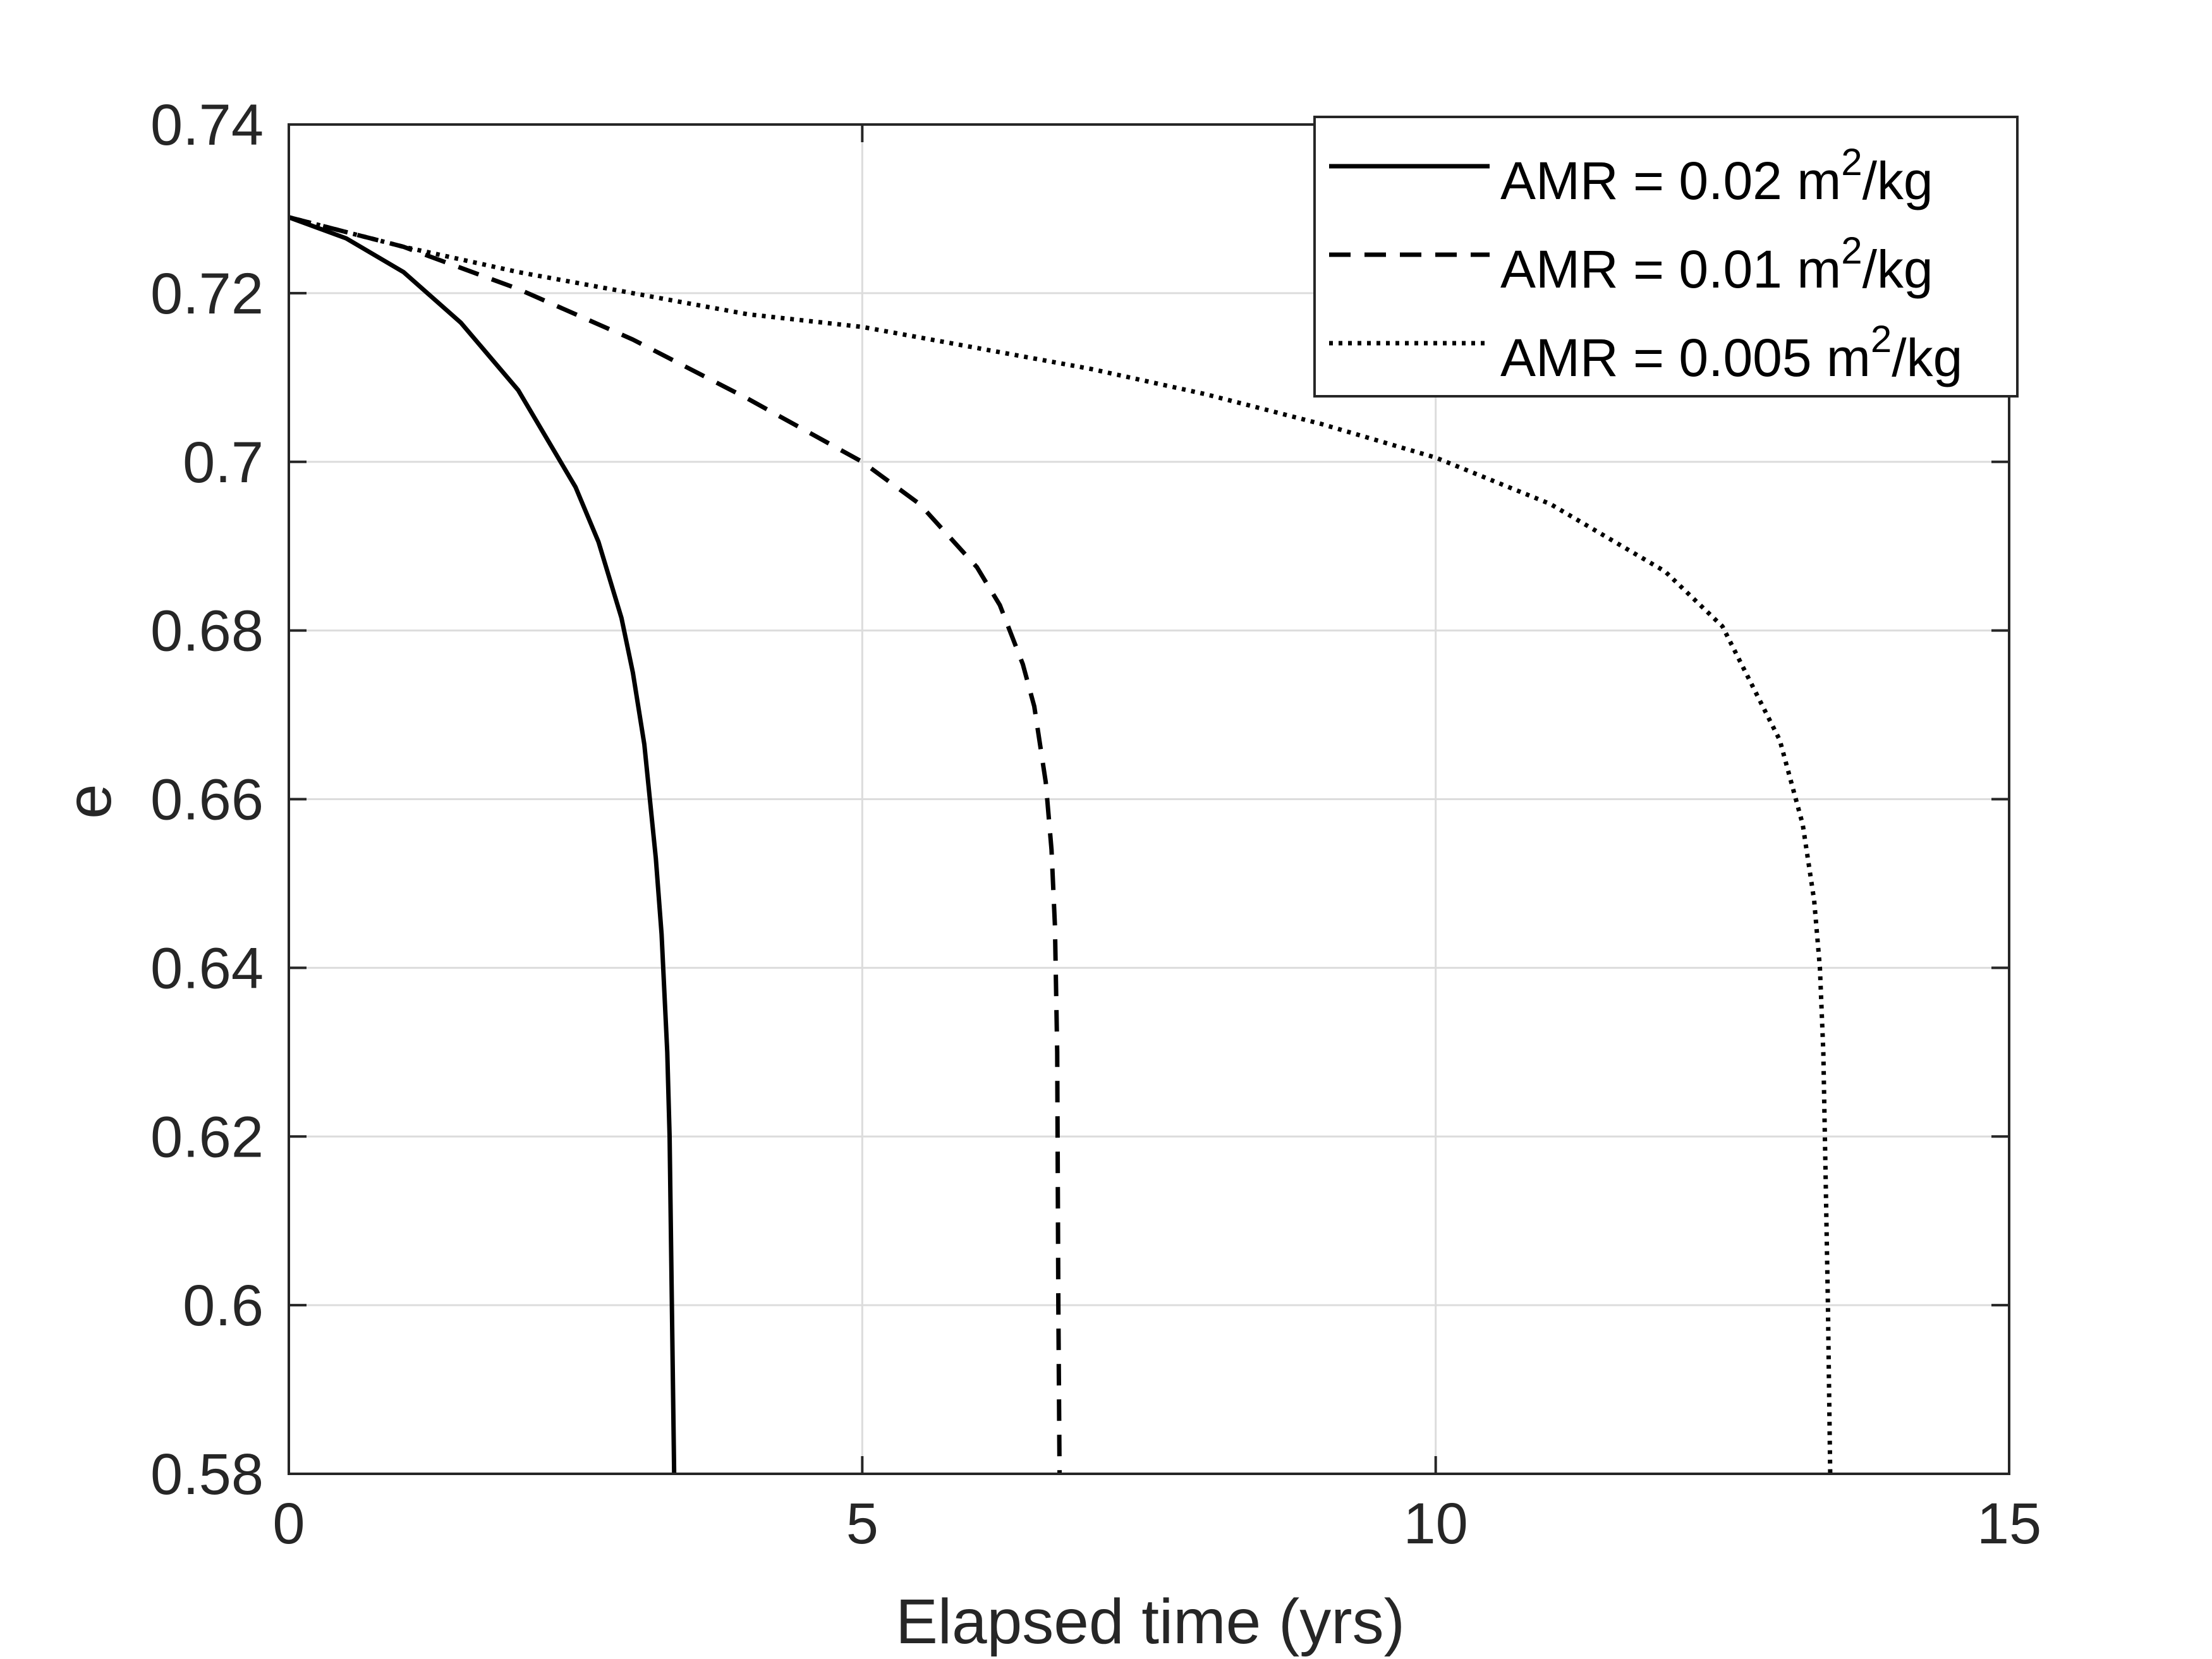  Describe the element at coordinates (223, 462) in the screenshot. I see `y-tick-label: 0.7` at that location.